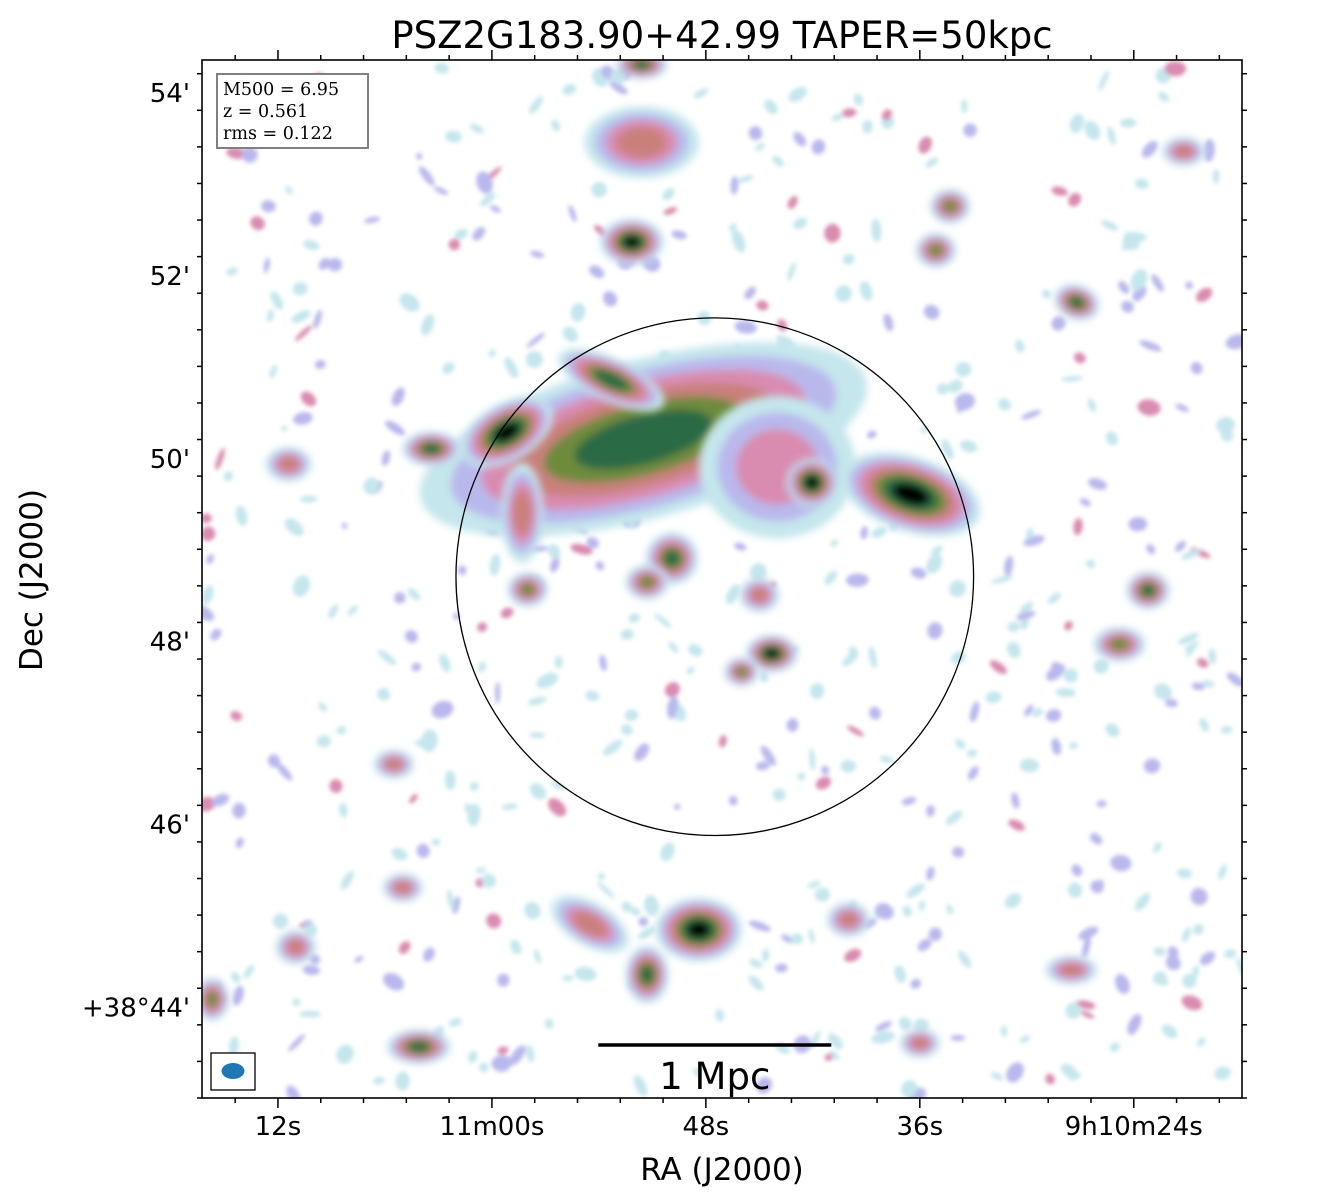 The width and height of the screenshot is (1321, 1204). I want to click on info-m500: M500 = 6.95, so click(281, 90).